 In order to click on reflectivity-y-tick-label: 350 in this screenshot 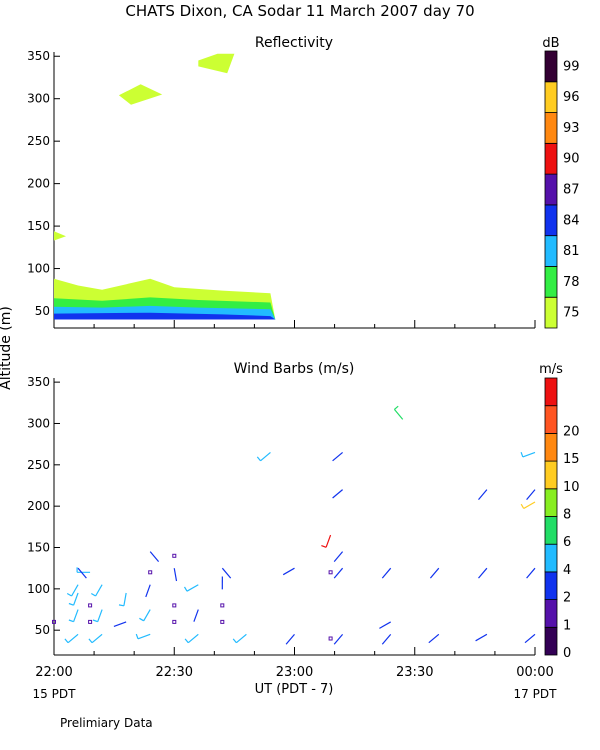, I will do `click(38, 56)`.